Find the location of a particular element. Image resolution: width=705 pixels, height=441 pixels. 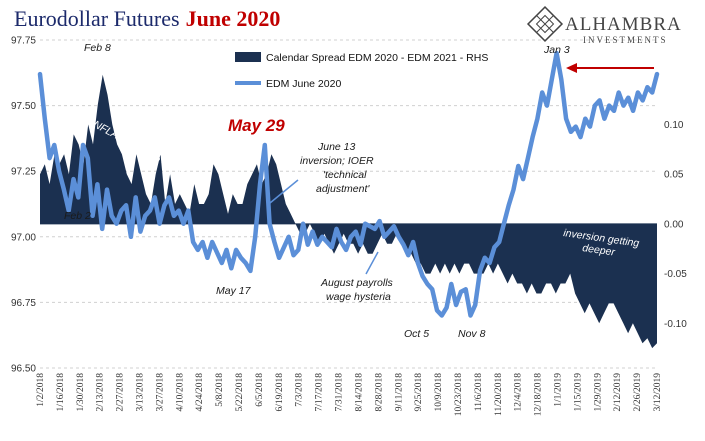

x-tick-label: 2/13/2018 is located at coordinates (101, 392).